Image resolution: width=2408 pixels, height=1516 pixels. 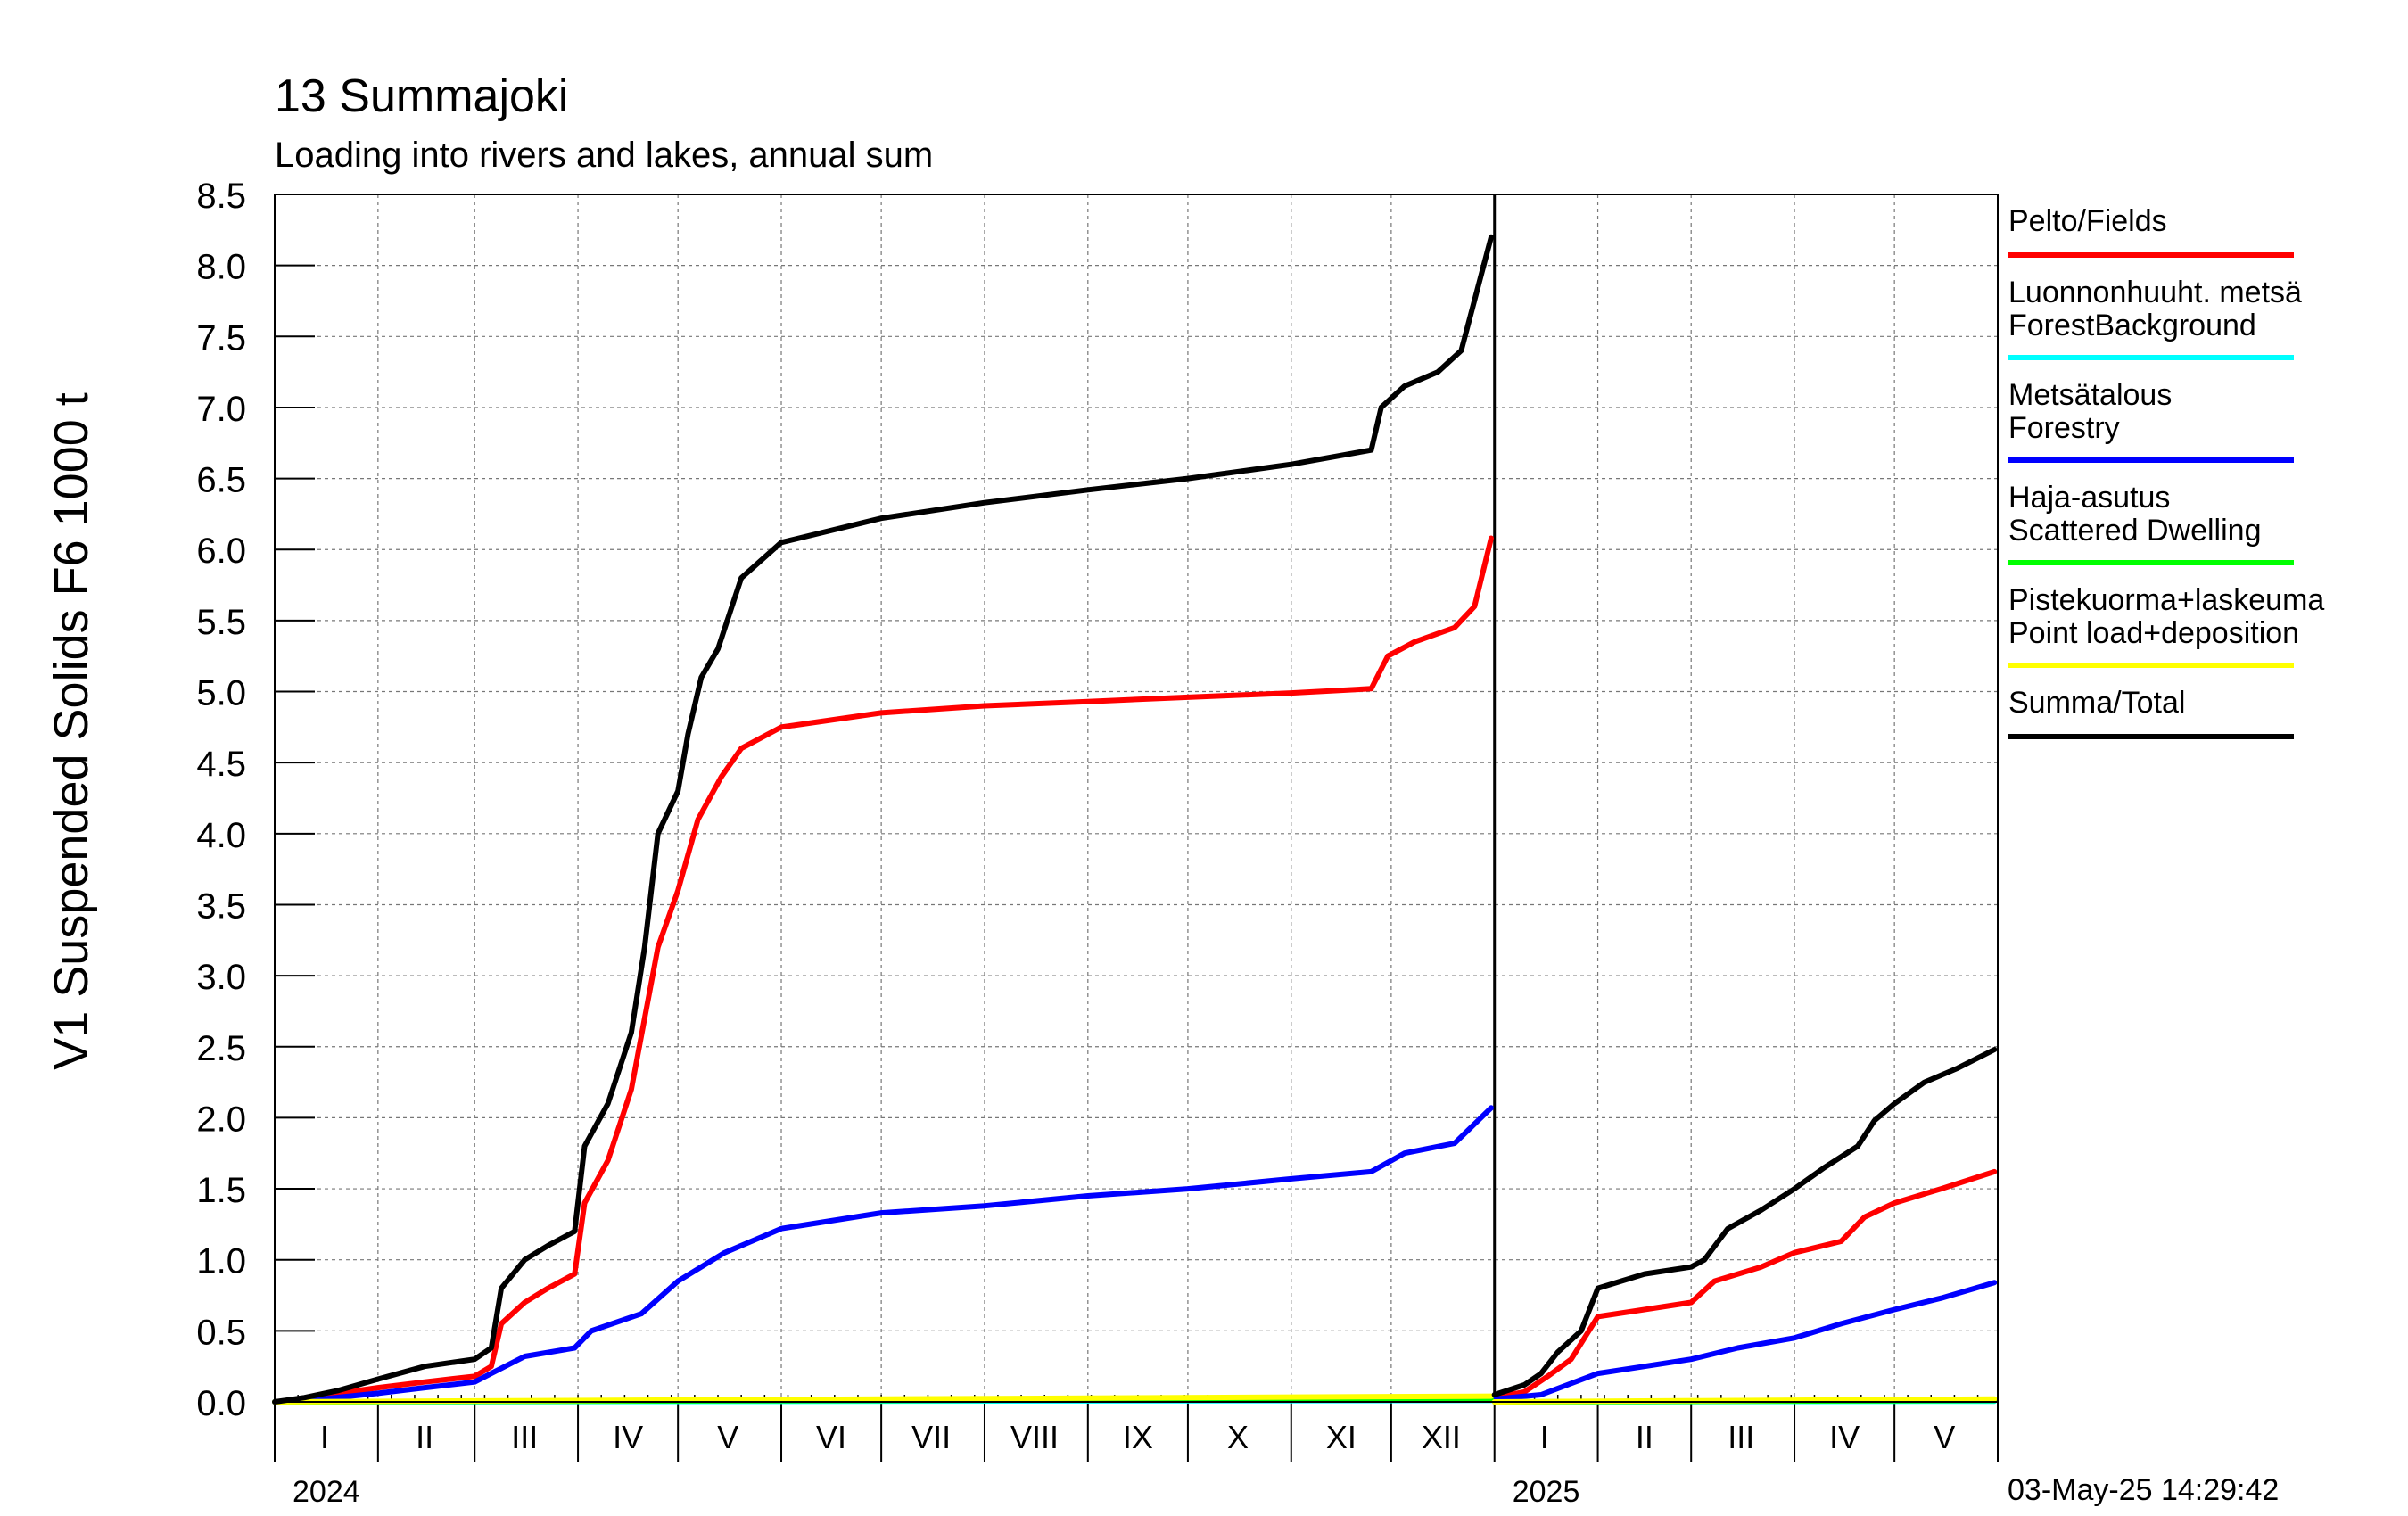 What do you see at coordinates (2097, 703) in the screenshot?
I see `legend-label: Summa/Total` at bounding box center [2097, 703].